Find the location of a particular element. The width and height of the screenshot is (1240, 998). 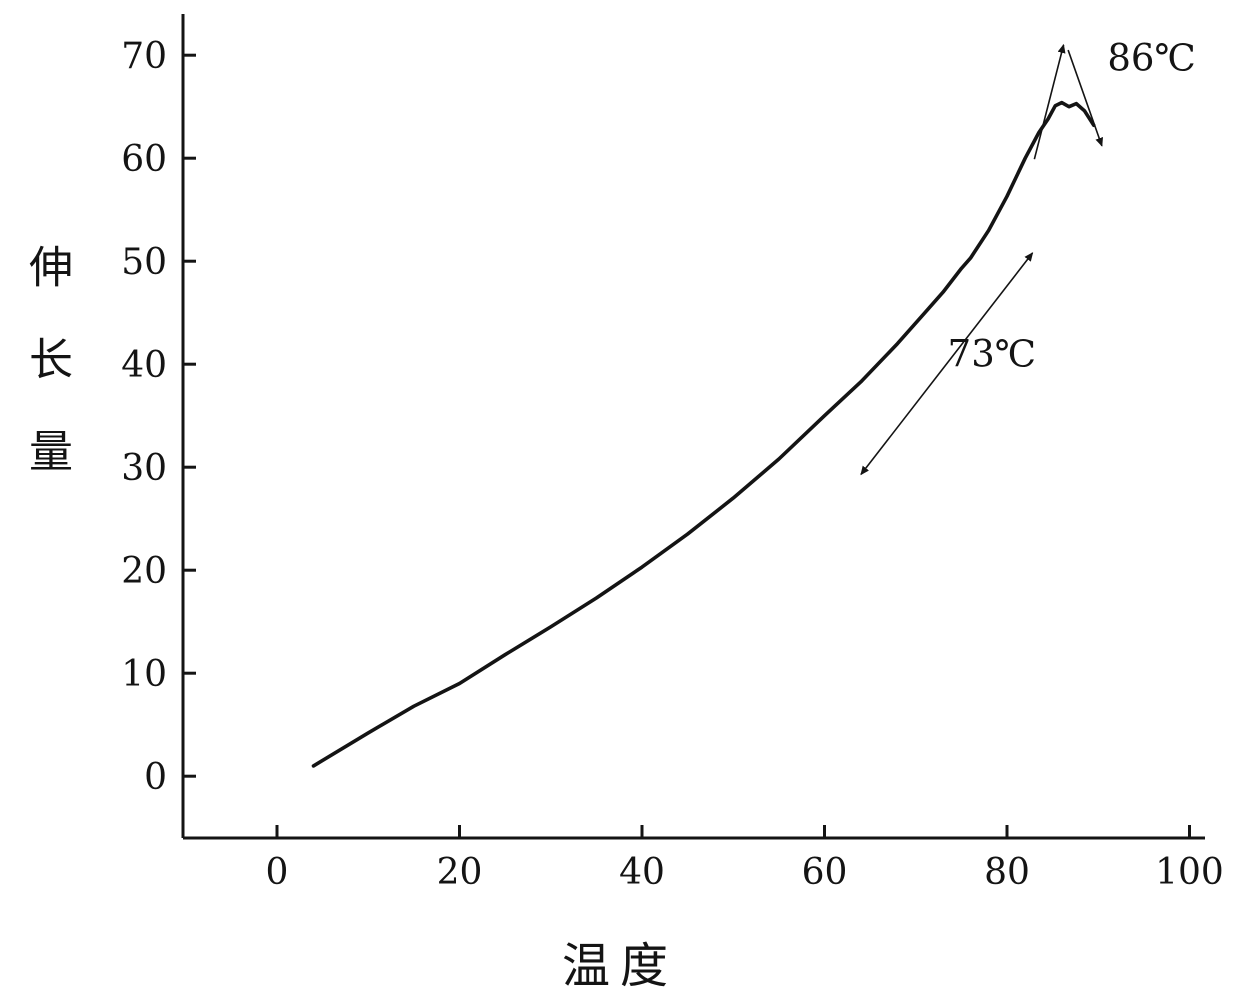

y-tick-label: 20 is located at coordinates (144, 571).